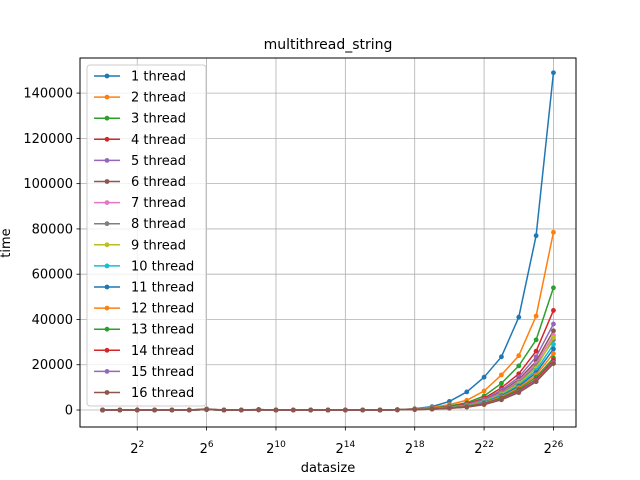 The width and height of the screenshot is (640, 480). Describe the element at coordinates (158, 77) in the screenshot. I see `legend-label: 1 thread` at that location.